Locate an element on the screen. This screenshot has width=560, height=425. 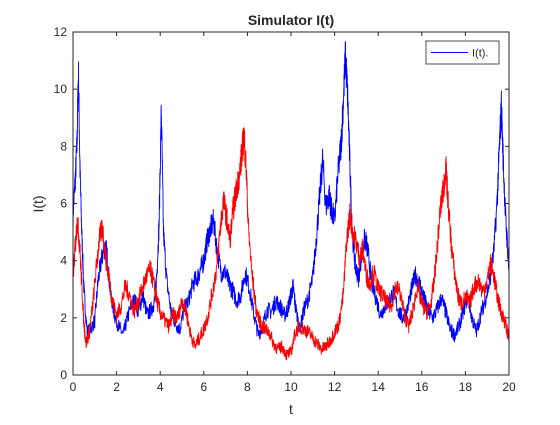
y-tick-label: 6 is located at coordinates (63, 204).